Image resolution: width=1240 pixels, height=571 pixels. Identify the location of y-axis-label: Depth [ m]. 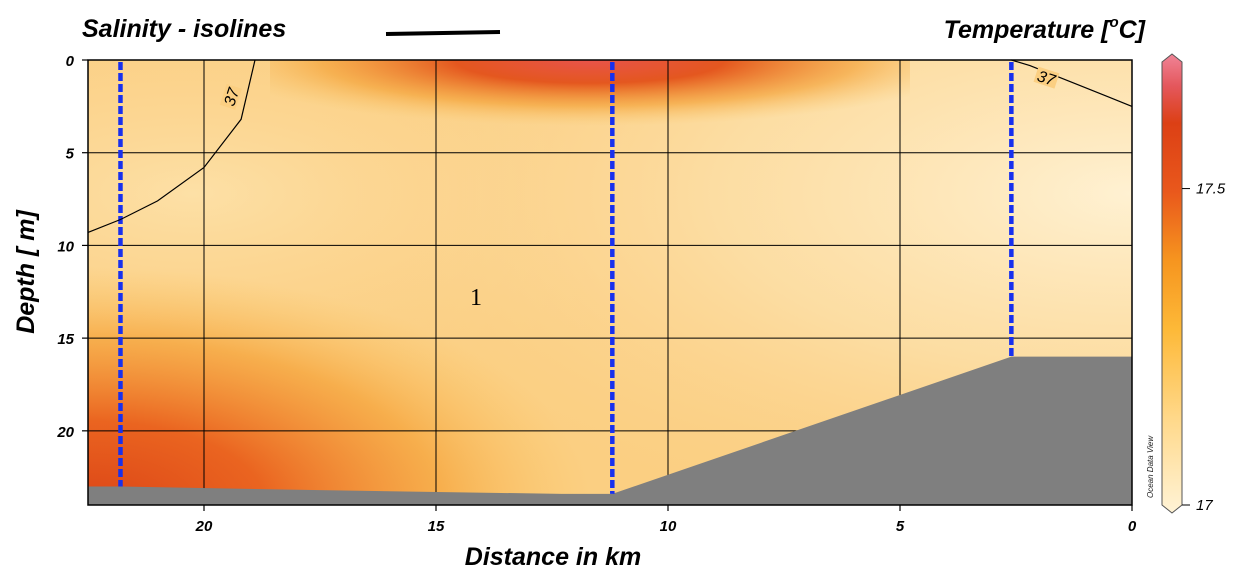
(26, 271).